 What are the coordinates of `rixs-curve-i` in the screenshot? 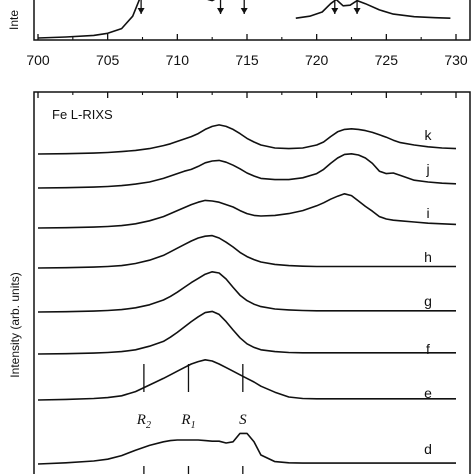 It's located at (247, 211).